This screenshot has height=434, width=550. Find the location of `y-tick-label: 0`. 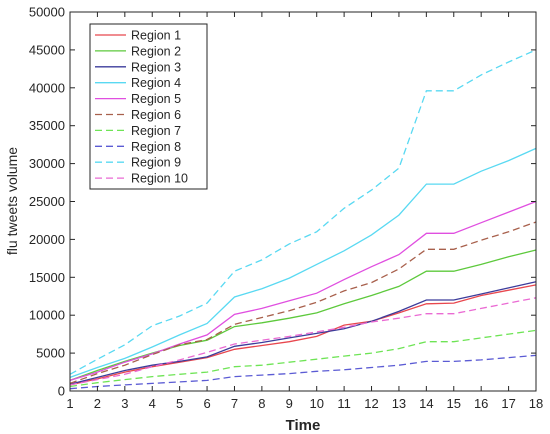

y-tick-label: 0 is located at coordinates (61, 391).